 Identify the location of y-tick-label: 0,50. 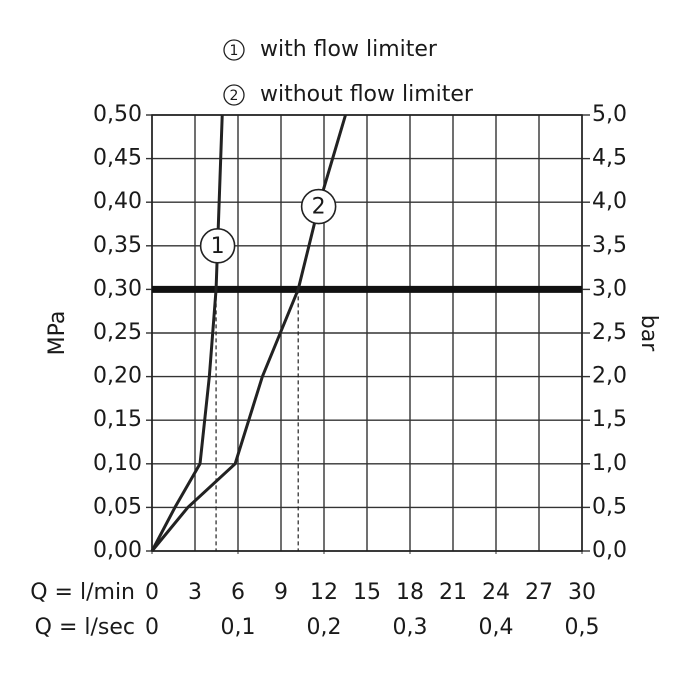
(117, 114).